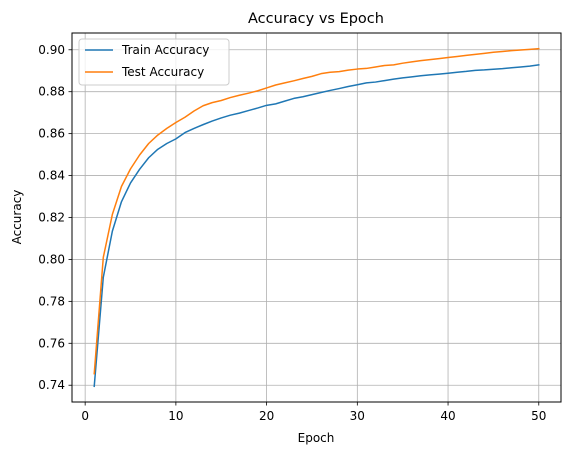 The width and height of the screenshot is (576, 455). What do you see at coordinates (51, 343) in the screenshot?
I see `y-tick-label: 0.76` at bounding box center [51, 343].